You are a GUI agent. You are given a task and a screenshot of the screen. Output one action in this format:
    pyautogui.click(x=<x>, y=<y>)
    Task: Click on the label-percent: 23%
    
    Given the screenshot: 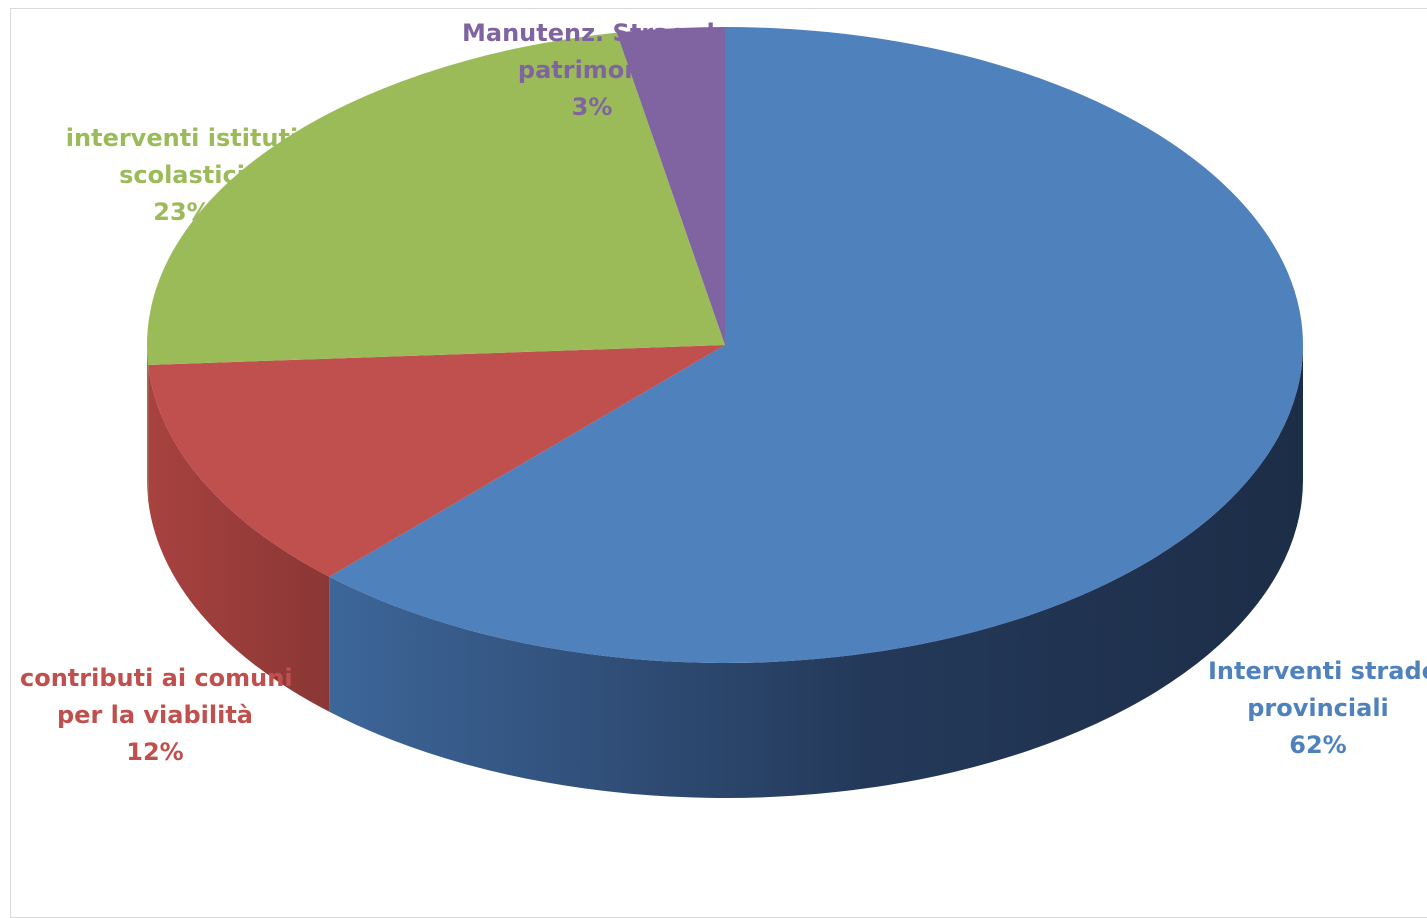 What is the action you would take?
    pyautogui.click(x=182, y=212)
    